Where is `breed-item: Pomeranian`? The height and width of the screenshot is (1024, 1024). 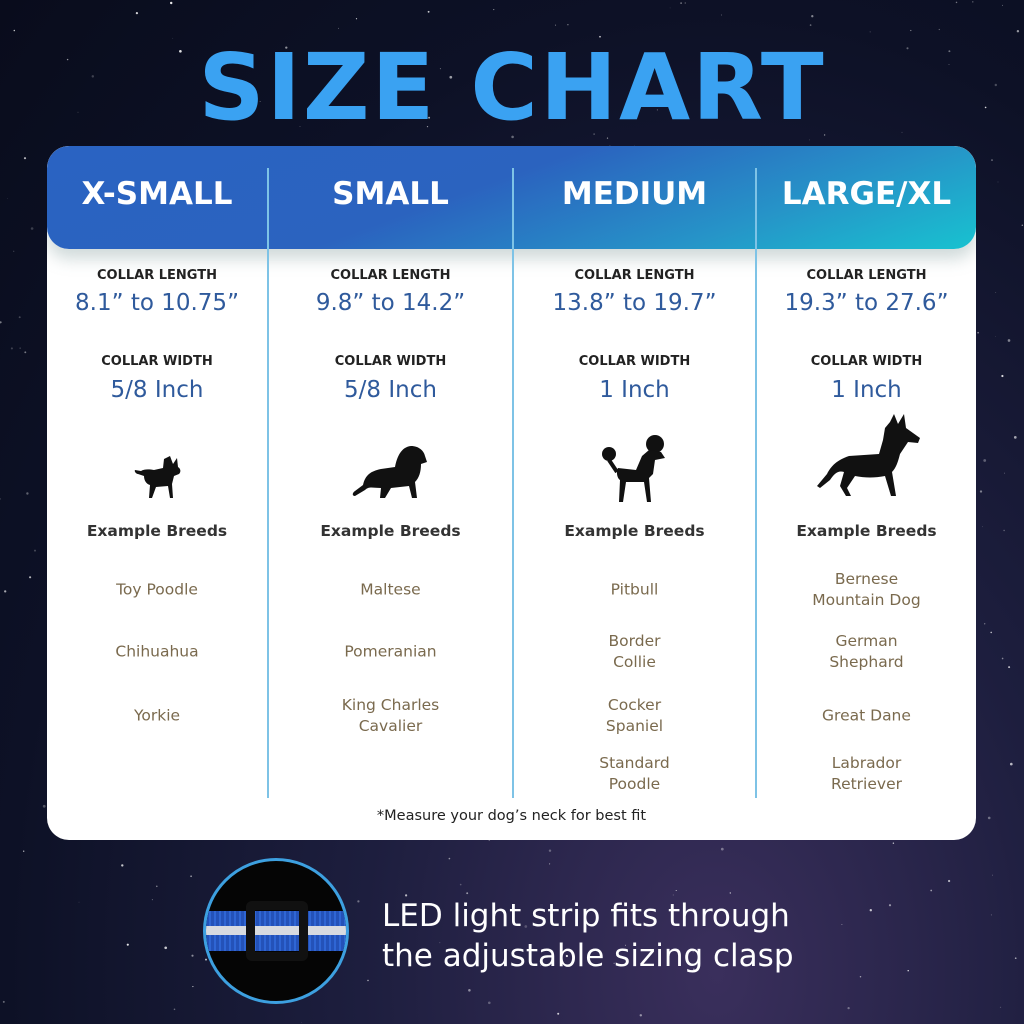
breed-item: Pomeranian is located at coordinates (390, 651).